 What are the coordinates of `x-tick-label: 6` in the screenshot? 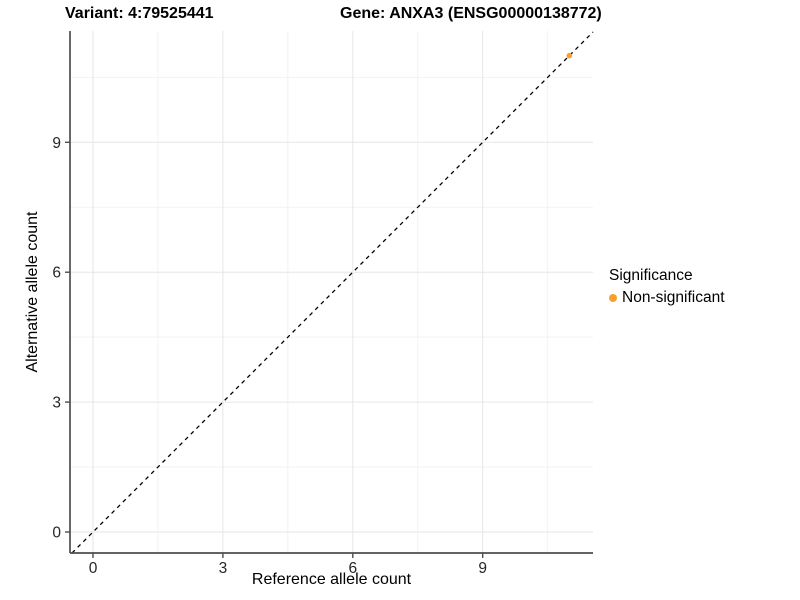 It's located at (352, 568).